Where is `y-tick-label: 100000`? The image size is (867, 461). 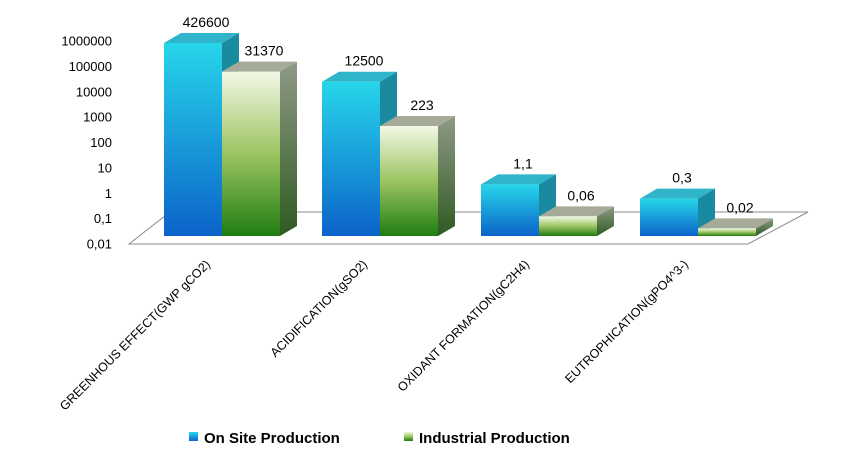 y-tick-label: 100000 is located at coordinates (90, 66).